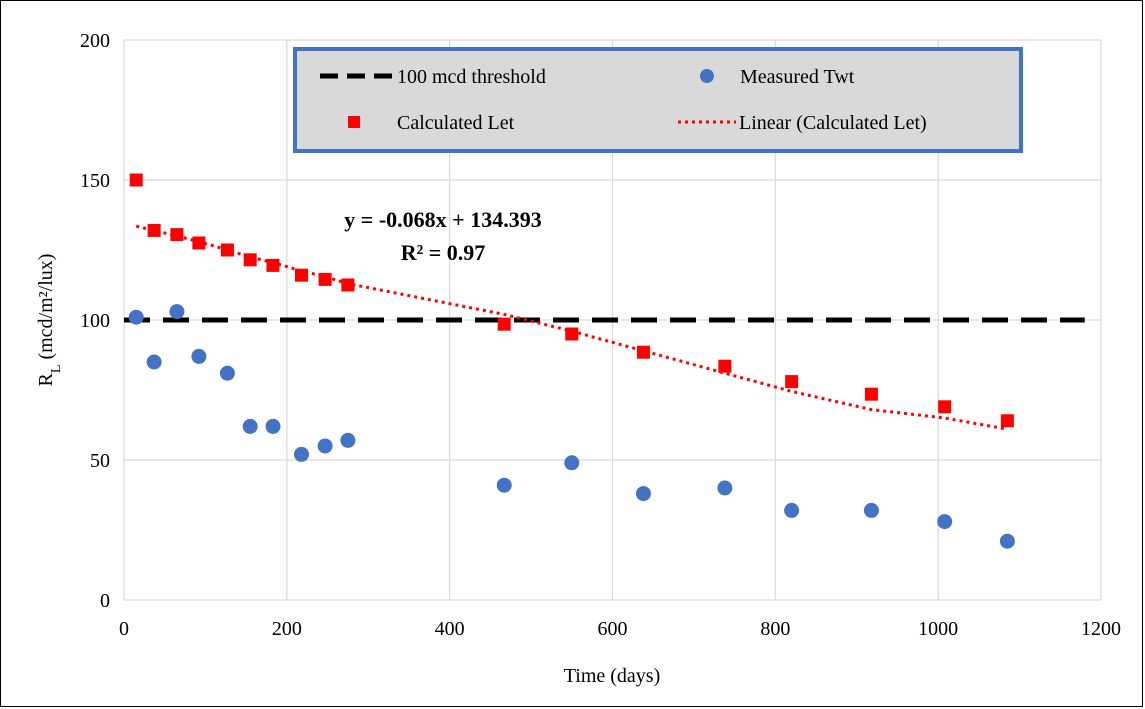 The height and width of the screenshot is (709, 1145). I want to click on x-tick-label: 200, so click(287, 629).